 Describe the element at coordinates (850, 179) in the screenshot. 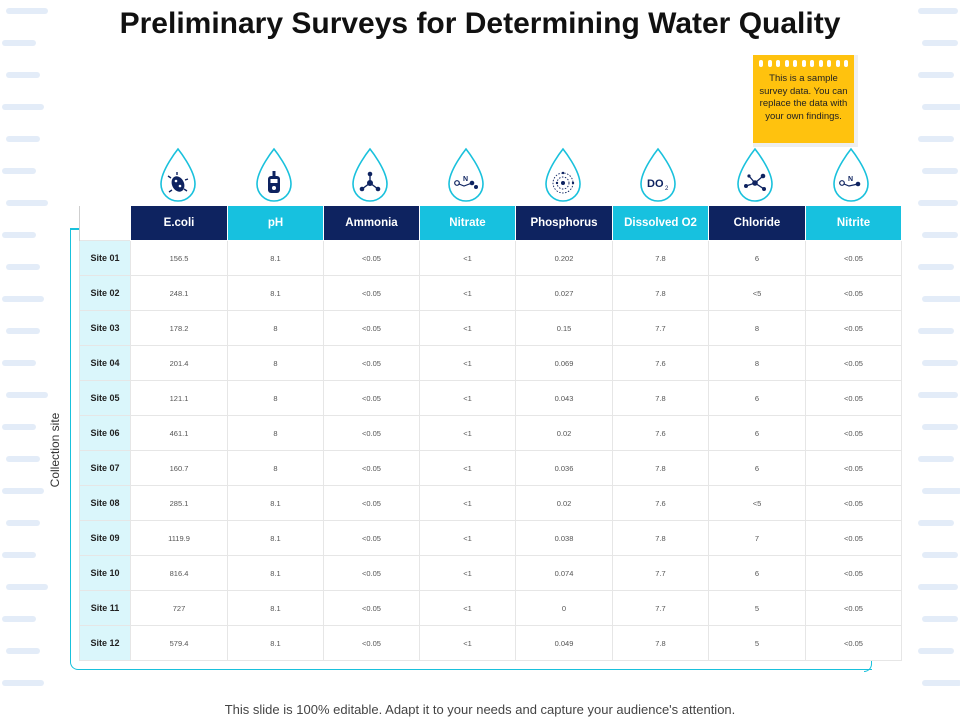

I see `svg-text: N` at that location.